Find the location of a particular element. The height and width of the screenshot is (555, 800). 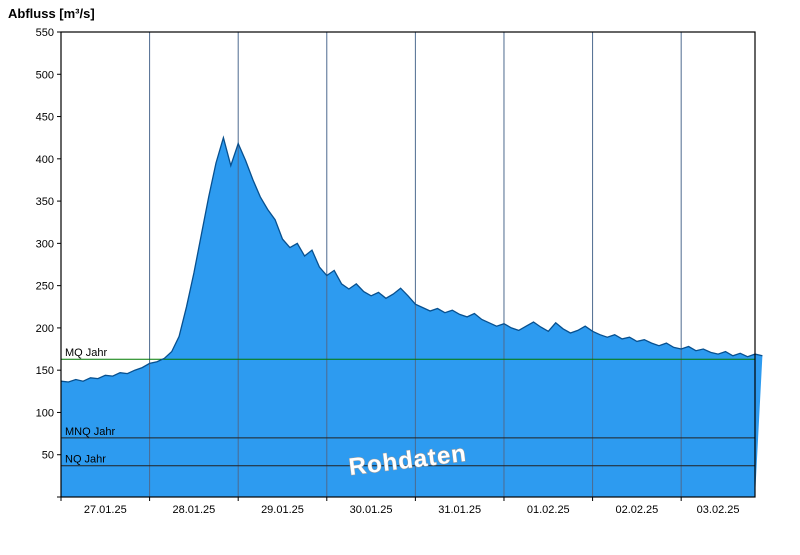

y-tick-label: 300 is located at coordinates (45, 244).